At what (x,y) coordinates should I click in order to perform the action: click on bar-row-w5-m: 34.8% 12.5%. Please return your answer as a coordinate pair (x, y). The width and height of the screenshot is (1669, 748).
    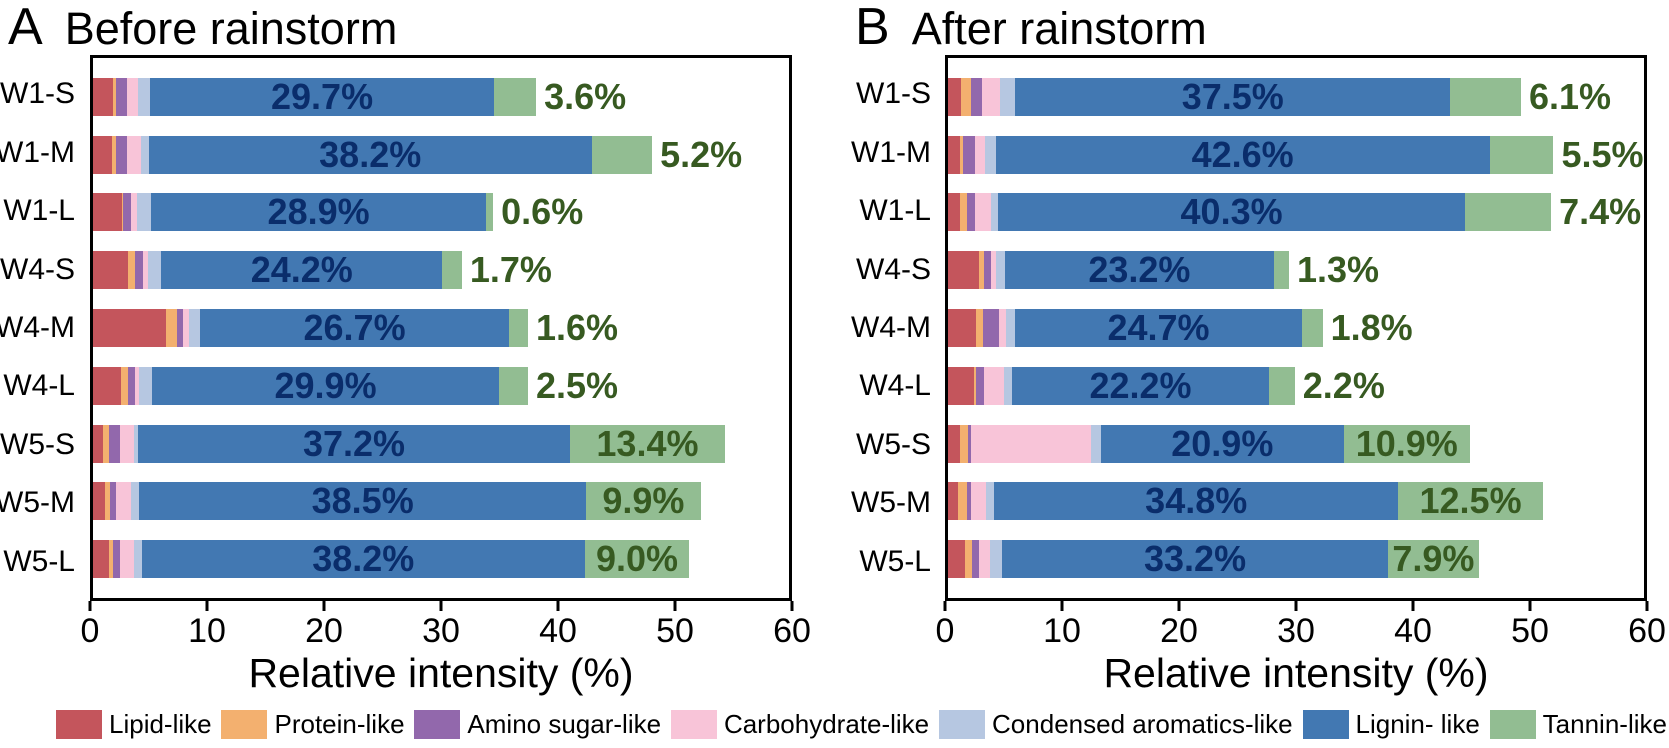
    Looking at the image, I should click on (1296, 501).